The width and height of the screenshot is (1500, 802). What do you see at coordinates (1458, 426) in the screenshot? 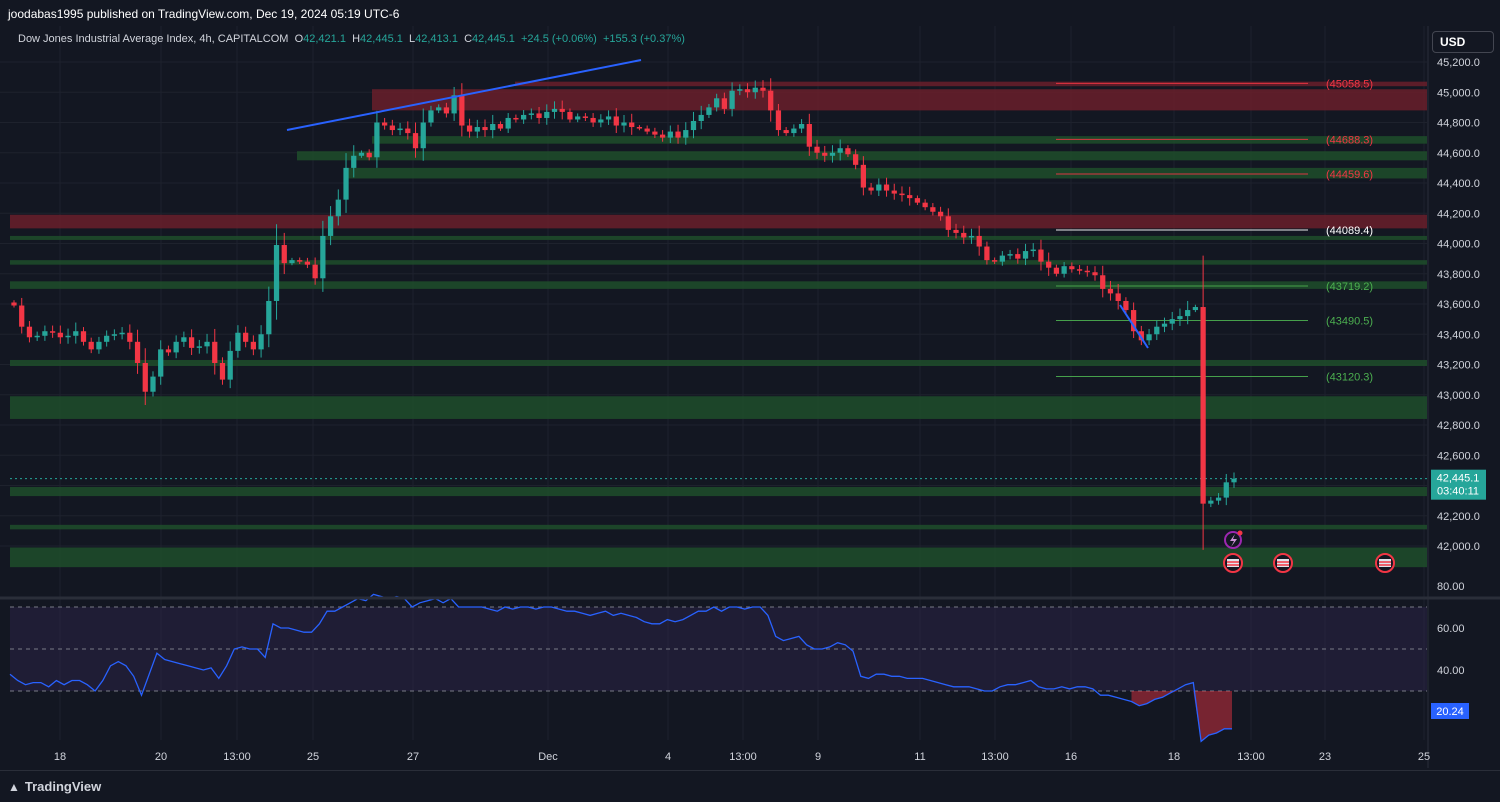
I see `y-tick-label: 42,800.0` at bounding box center [1458, 426].